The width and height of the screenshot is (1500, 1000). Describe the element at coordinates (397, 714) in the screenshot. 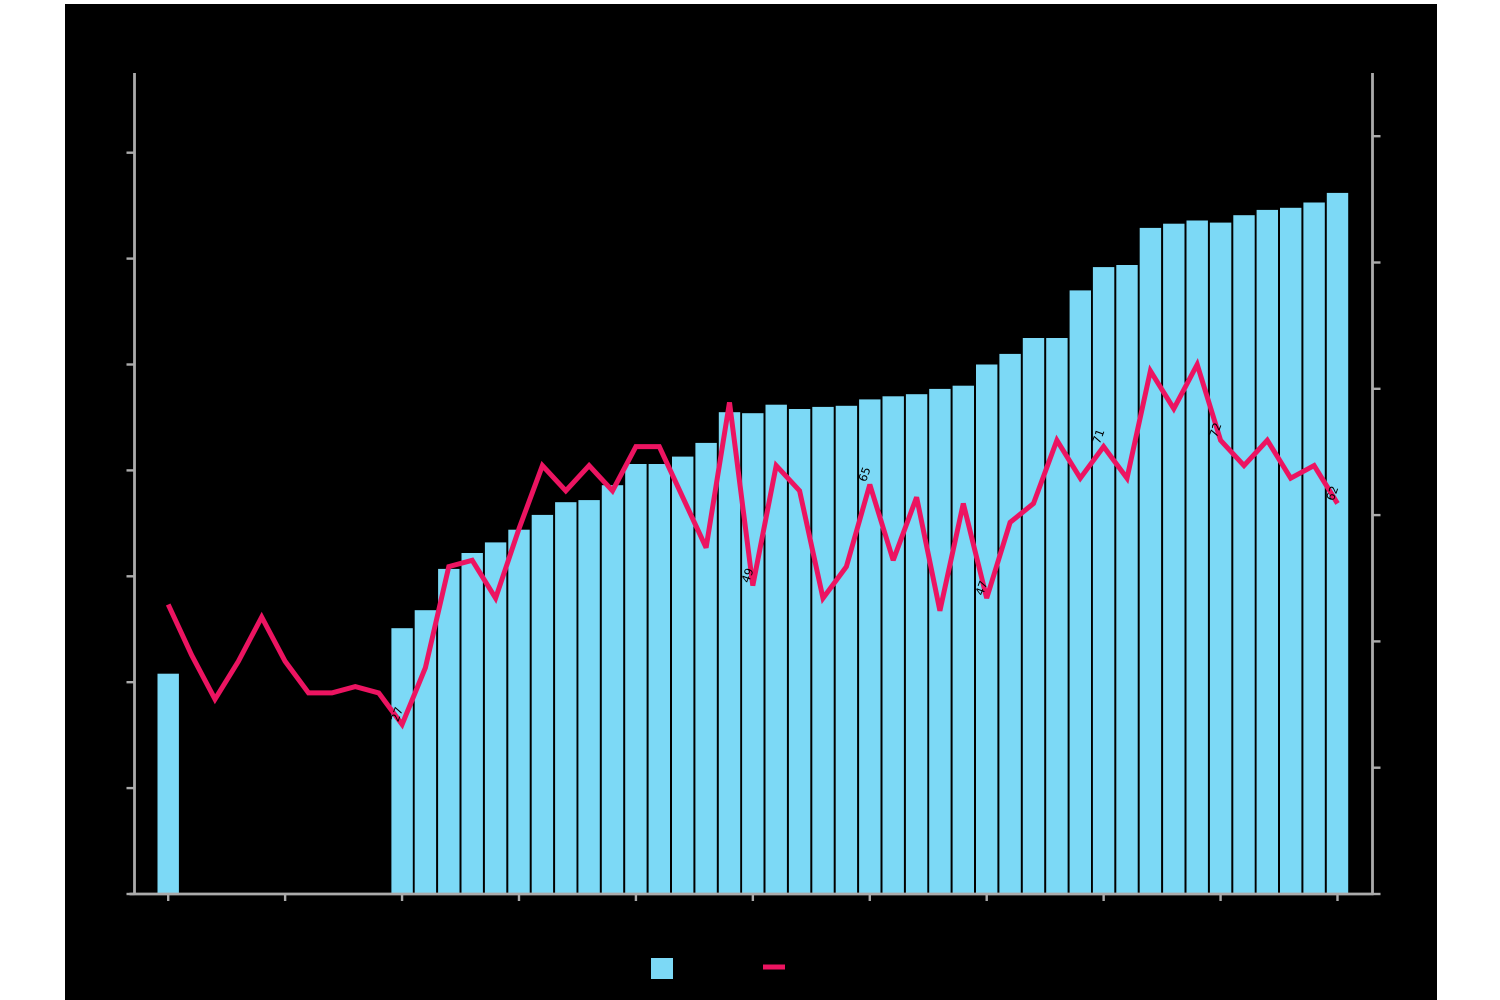

I see `point-annotation: 27` at that location.